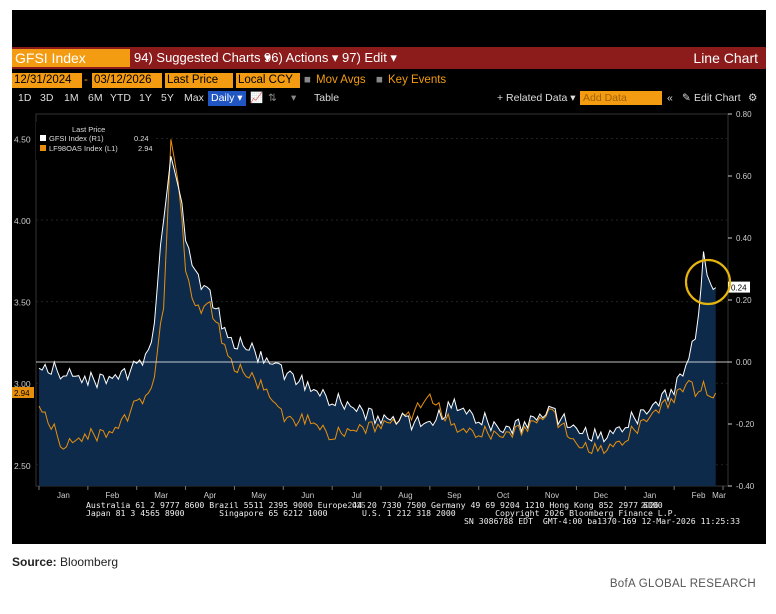 This screenshot has height=614, width=776. I want to click on edit-chart-button: Edit Chart, so click(717, 98).